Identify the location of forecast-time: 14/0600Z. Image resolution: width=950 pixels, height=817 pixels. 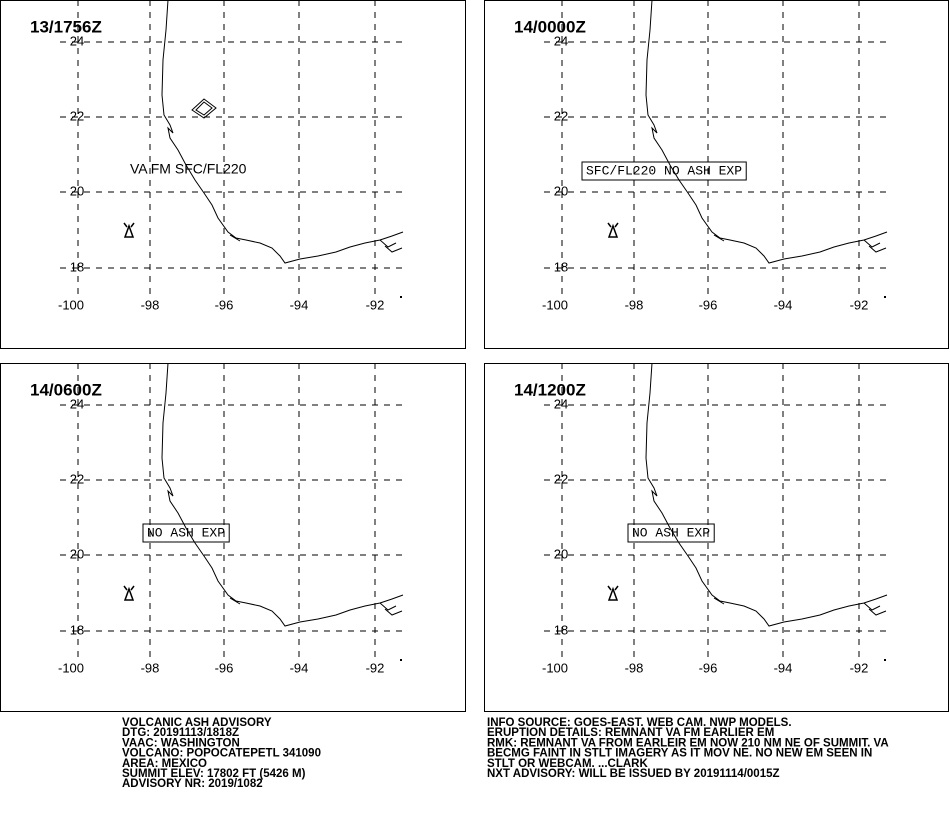
(66, 389).